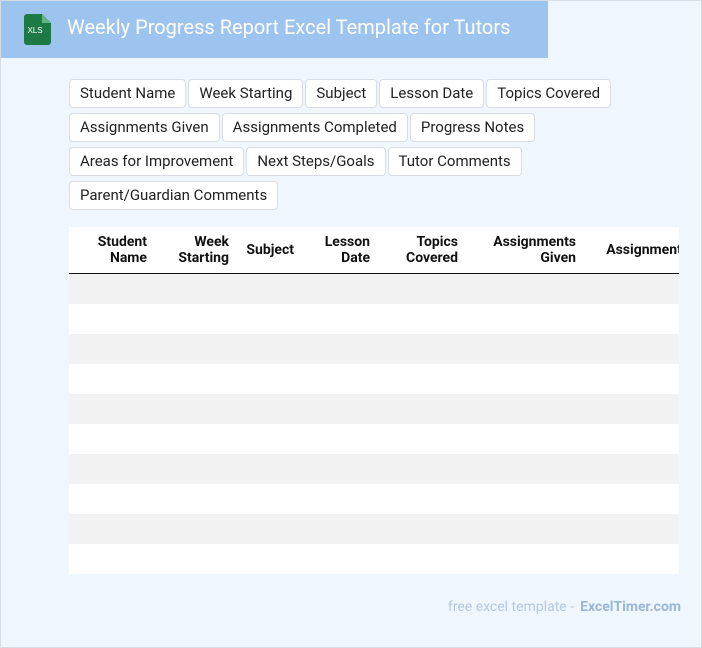 This screenshot has height=648, width=702. What do you see at coordinates (196, 250) in the screenshot?
I see `column-header: Week Starting` at bounding box center [196, 250].